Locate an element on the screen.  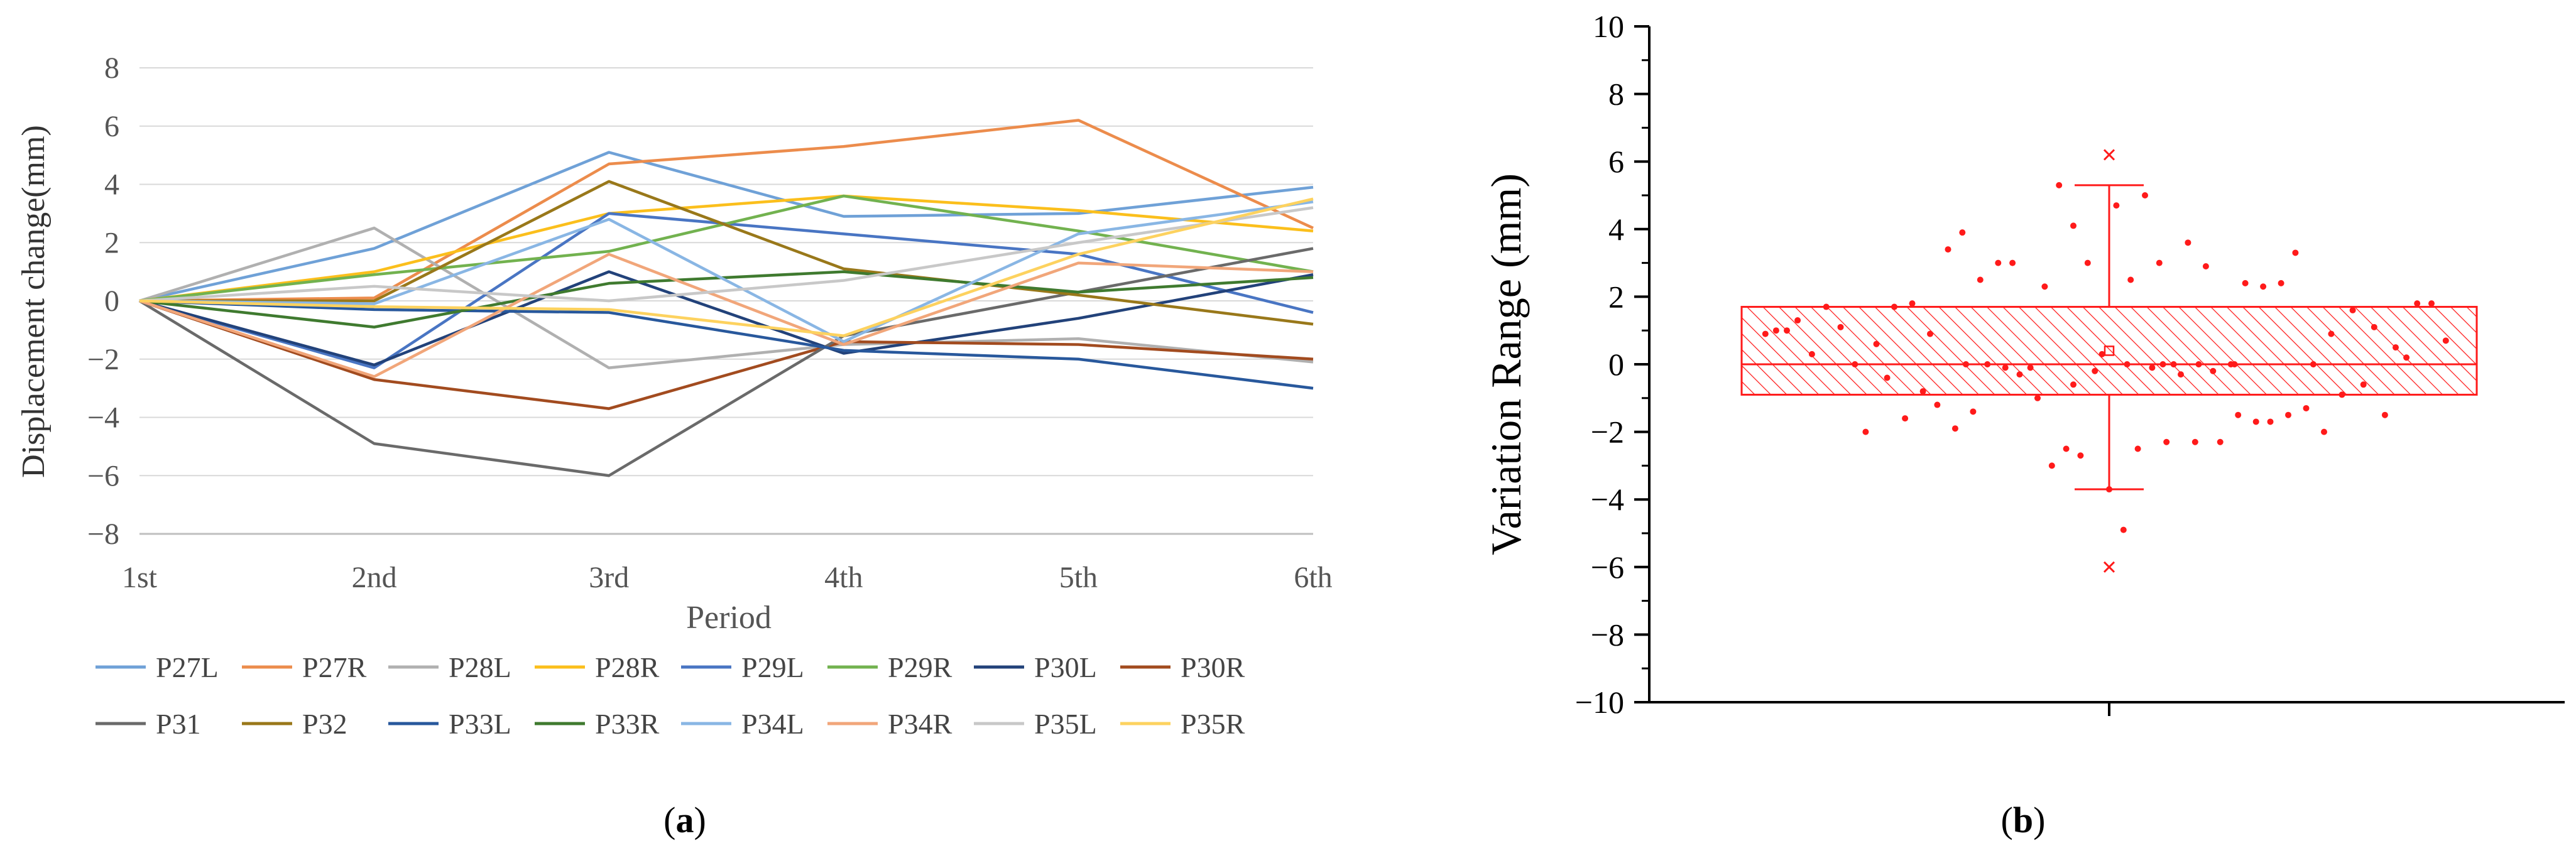
series-line-p33l is located at coordinates (726, 344).